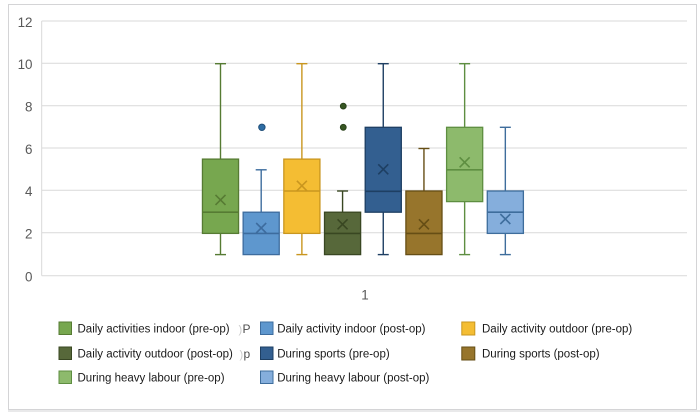  Describe the element at coordinates (557, 329) in the screenshot. I see `svg-text:Daily activity outdoor (pre-op: Daily activity outdoor (pre-op)` at that location.